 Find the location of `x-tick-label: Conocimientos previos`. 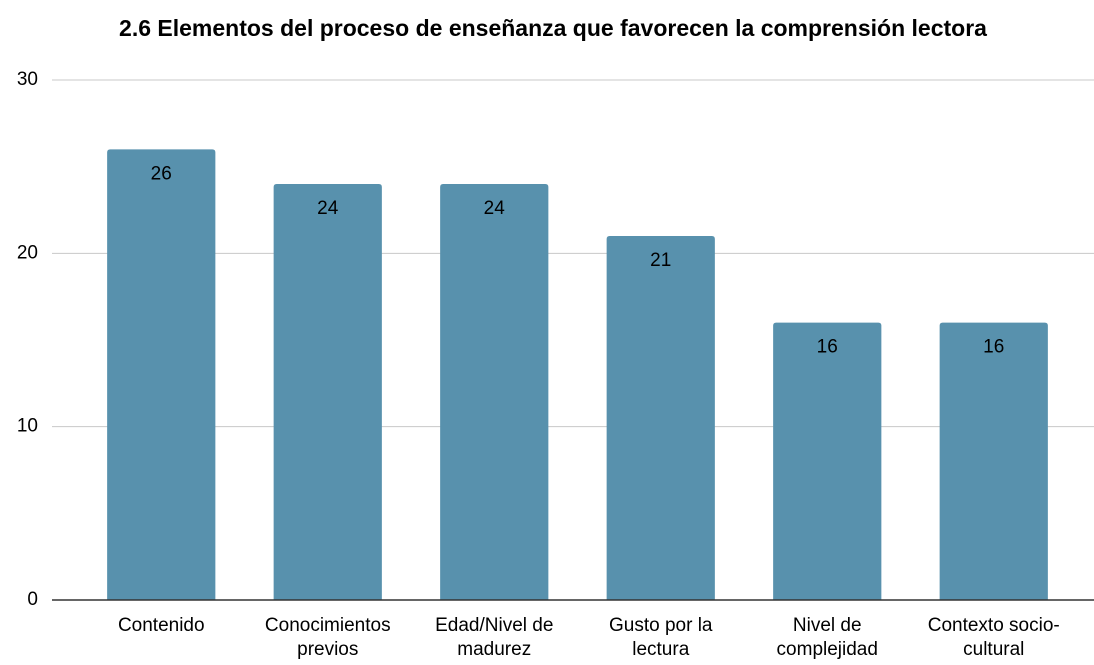

x-tick-label: Conocimientos previos is located at coordinates (327, 637).